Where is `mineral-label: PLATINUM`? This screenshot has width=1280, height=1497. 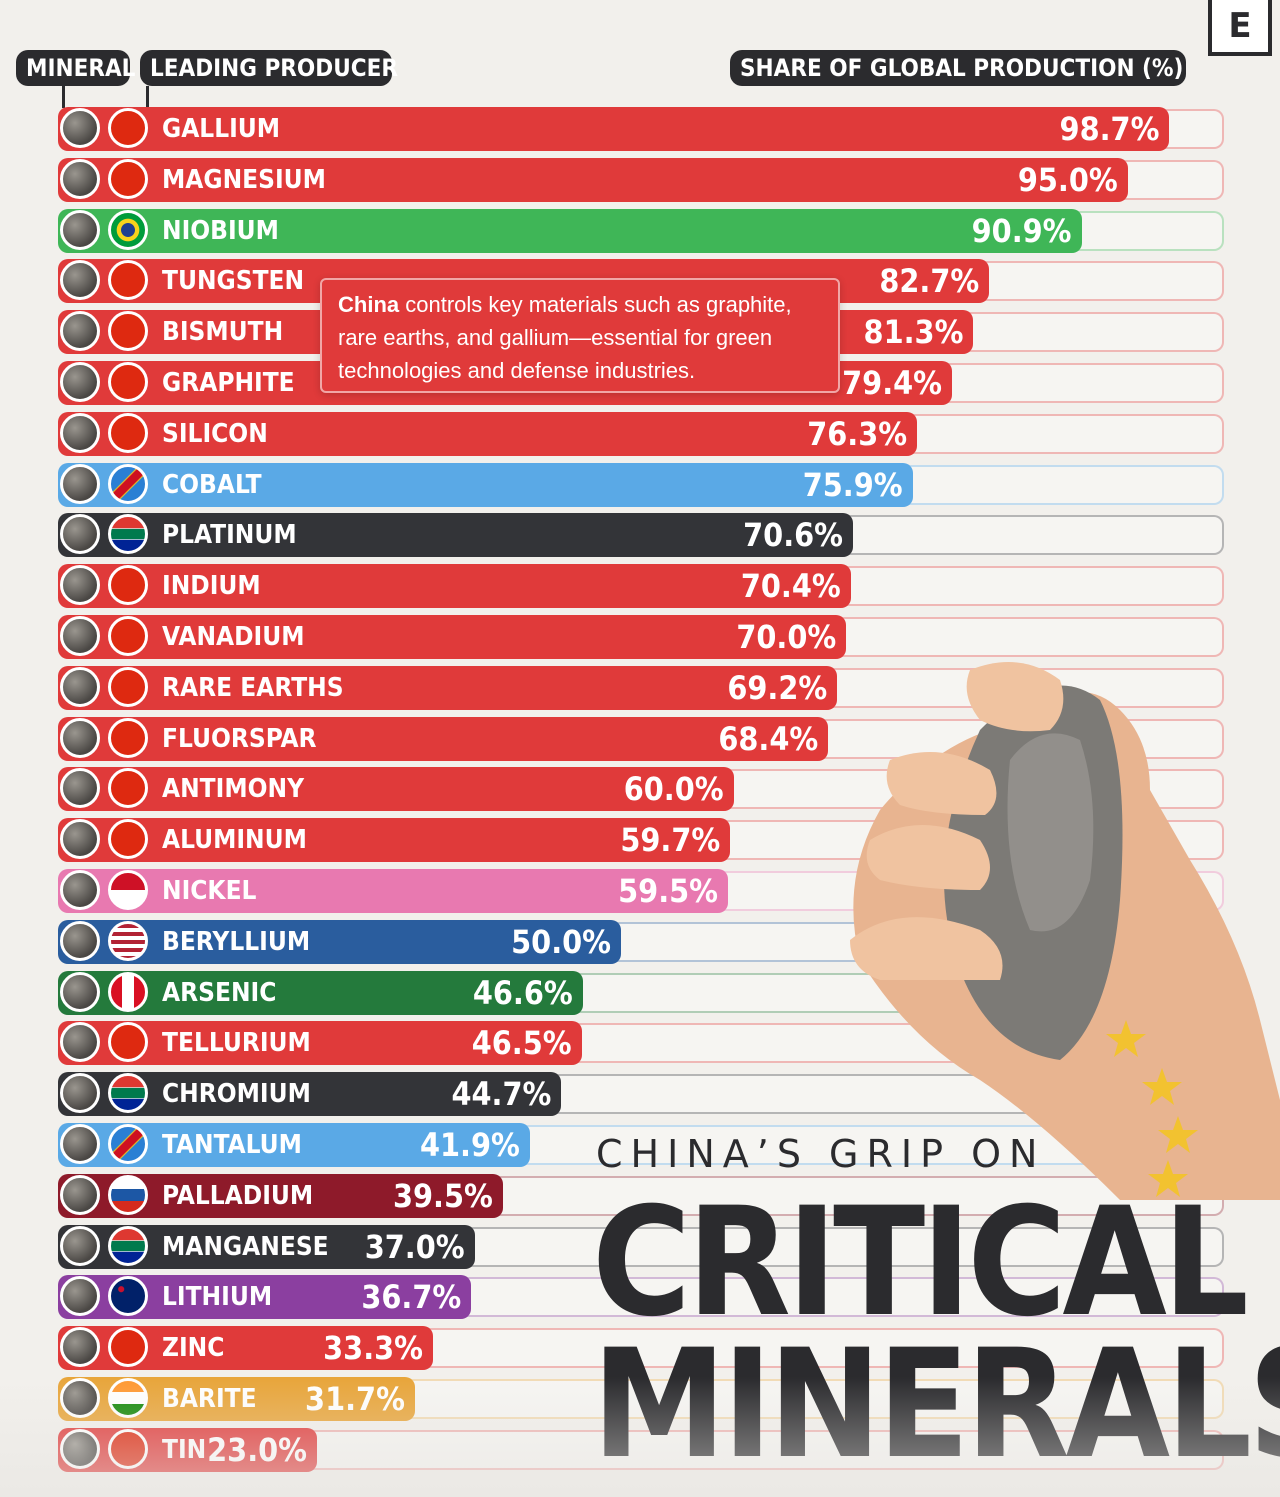
mineral-label: PLATINUM is located at coordinates (229, 535).